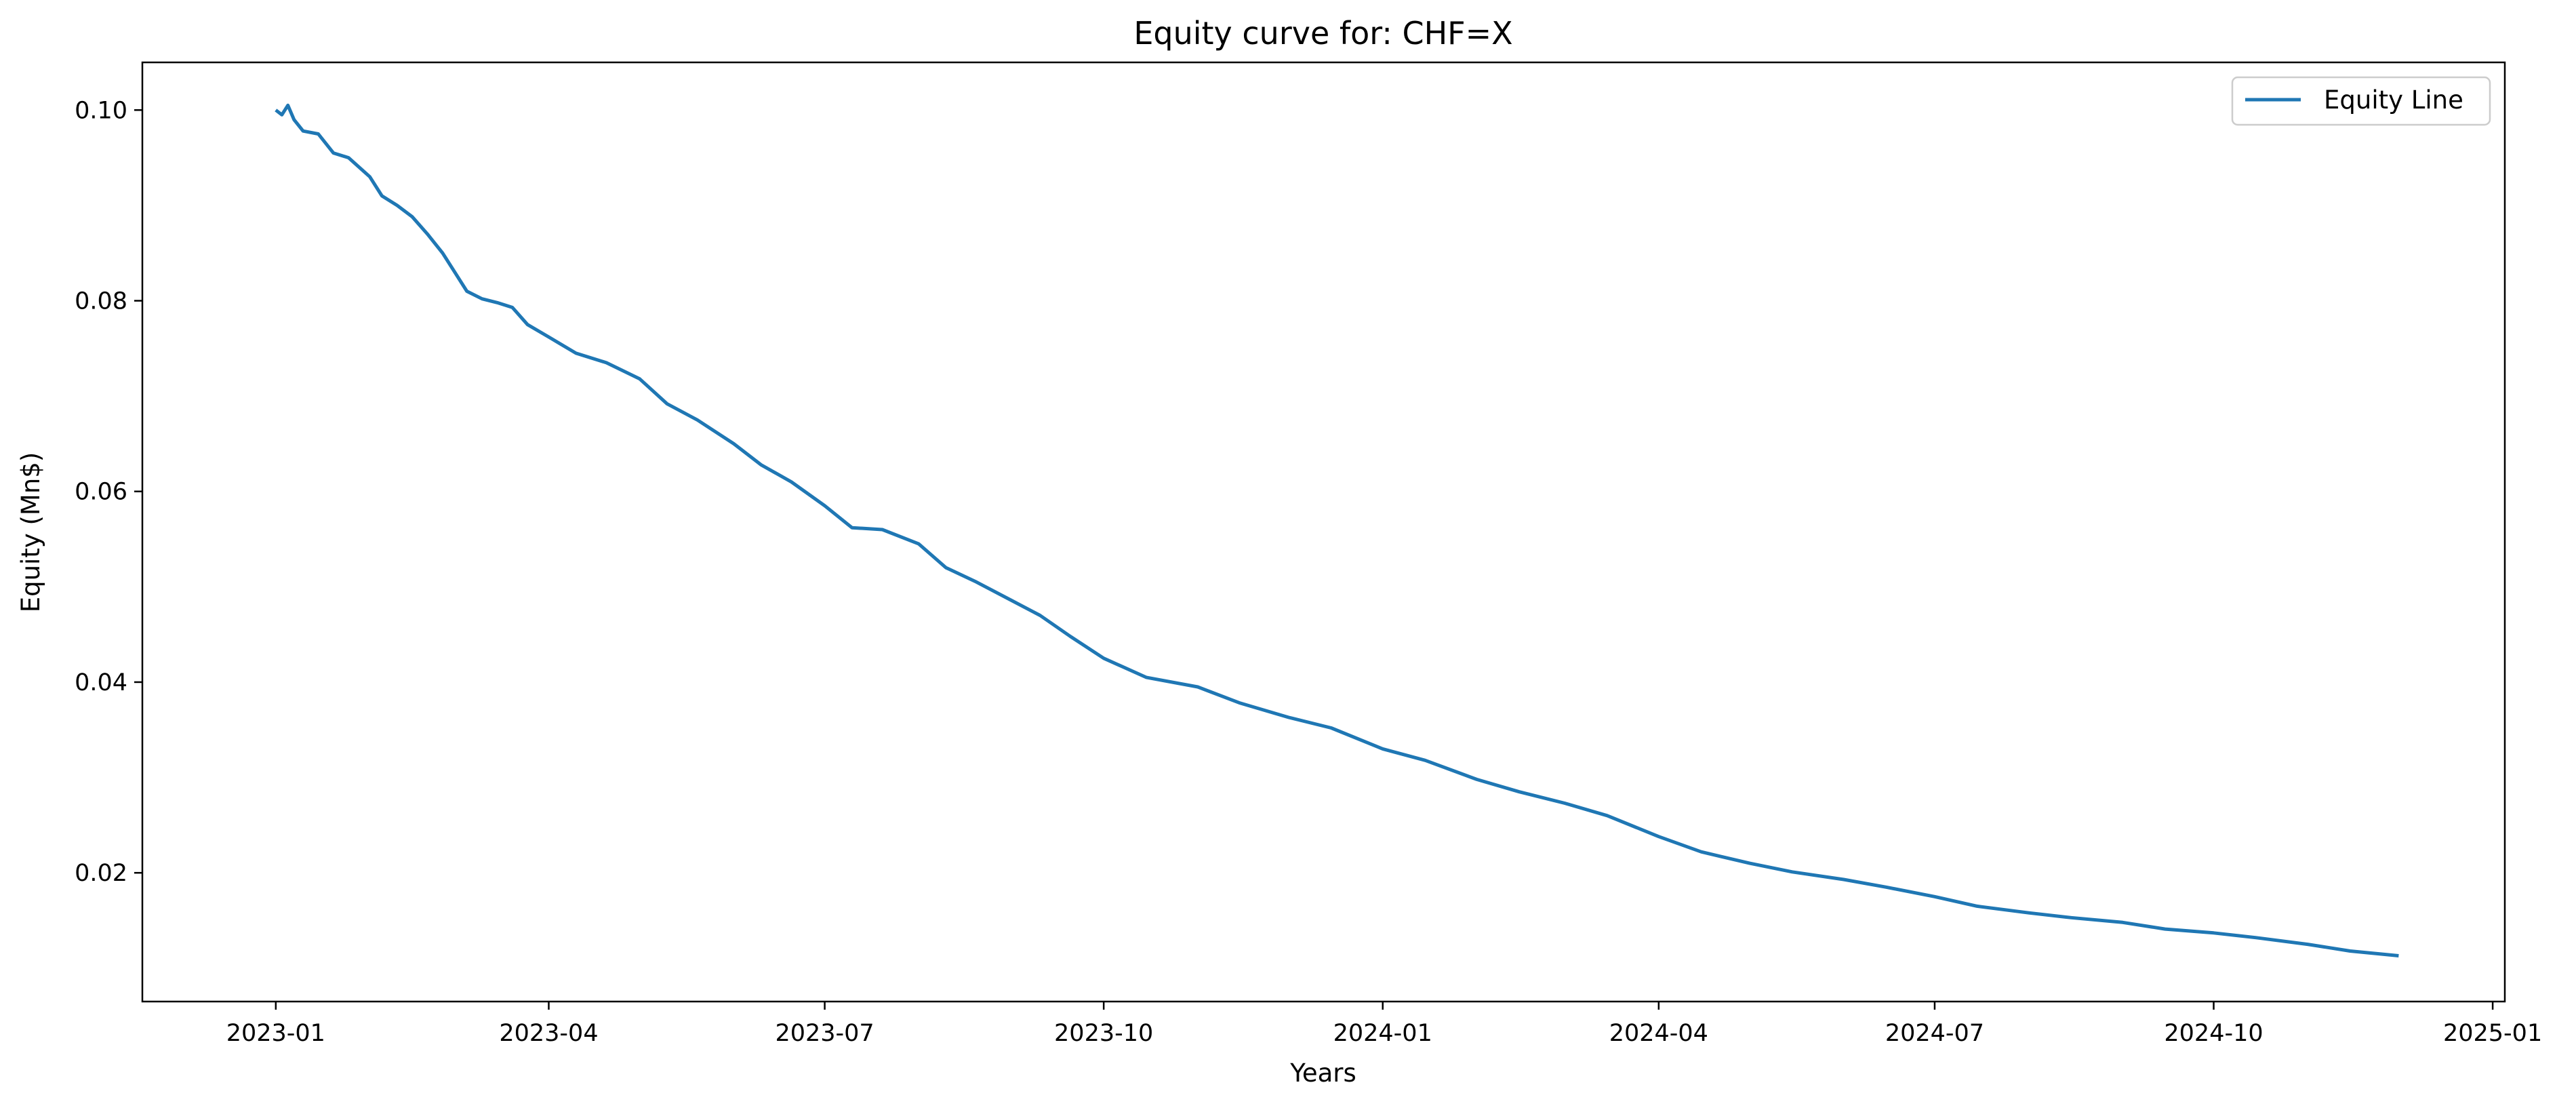  What do you see at coordinates (101, 302) in the screenshot?
I see `y-tick-label: 0.08` at bounding box center [101, 302].